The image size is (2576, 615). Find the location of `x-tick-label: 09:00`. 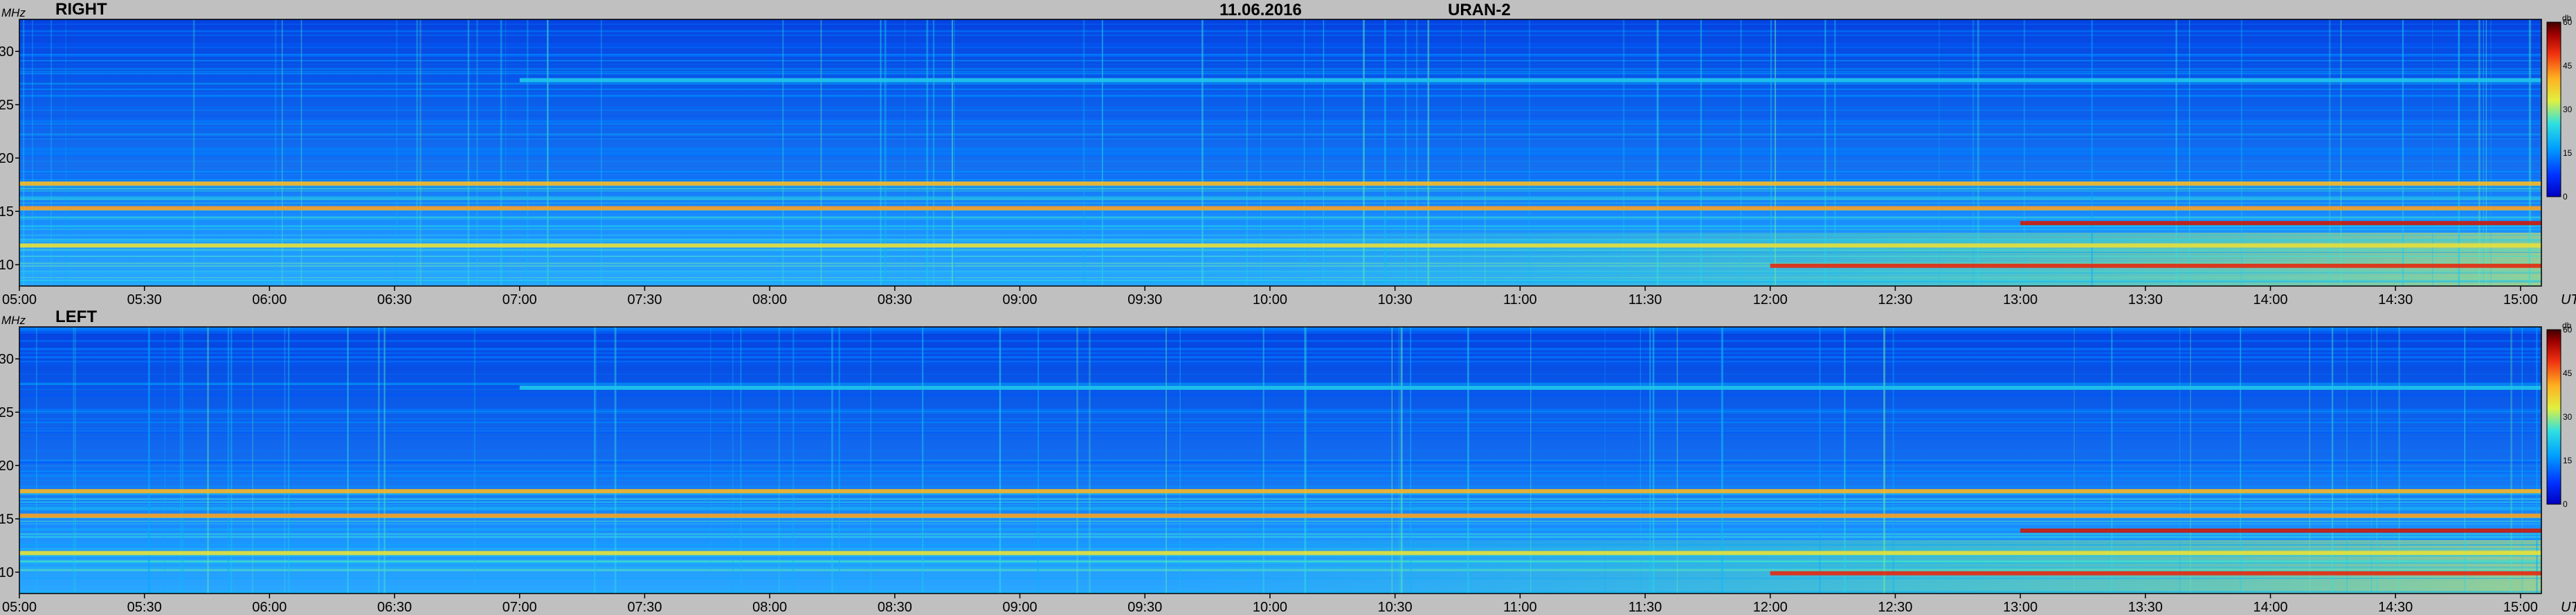

x-tick-label: 09:00 is located at coordinates (1020, 607).